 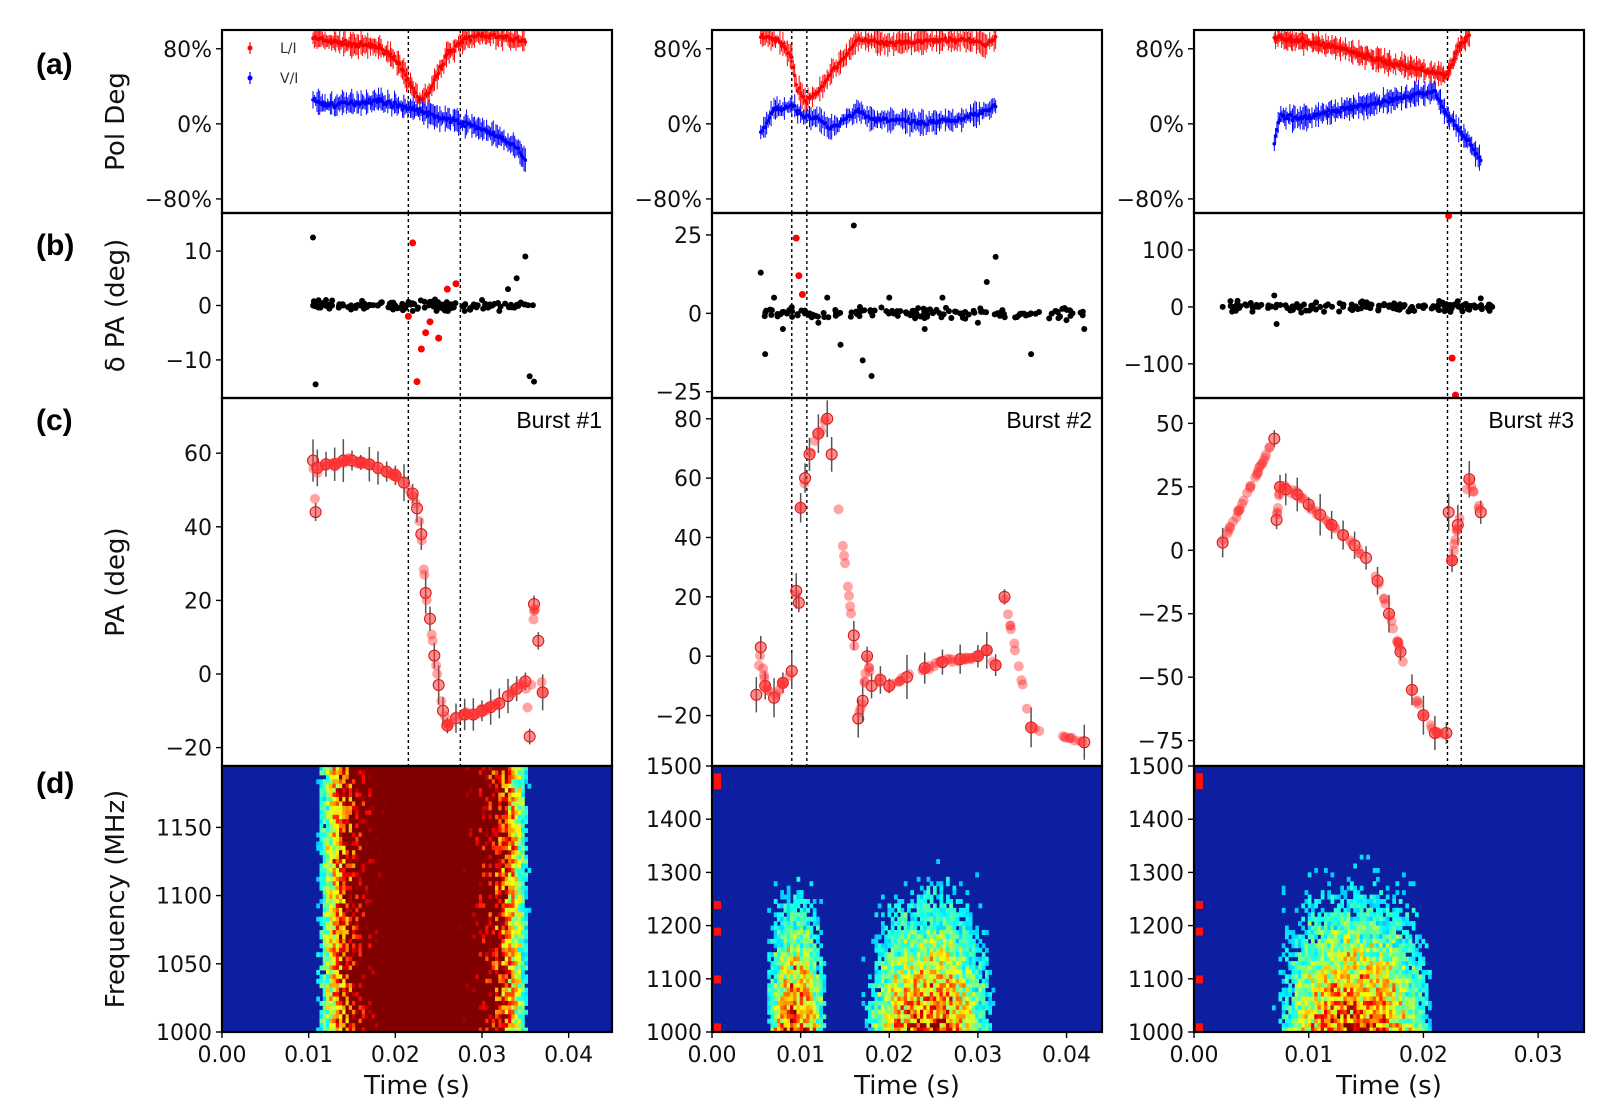 I want to click on dpa-outlier-point, so click(x=456, y=284).